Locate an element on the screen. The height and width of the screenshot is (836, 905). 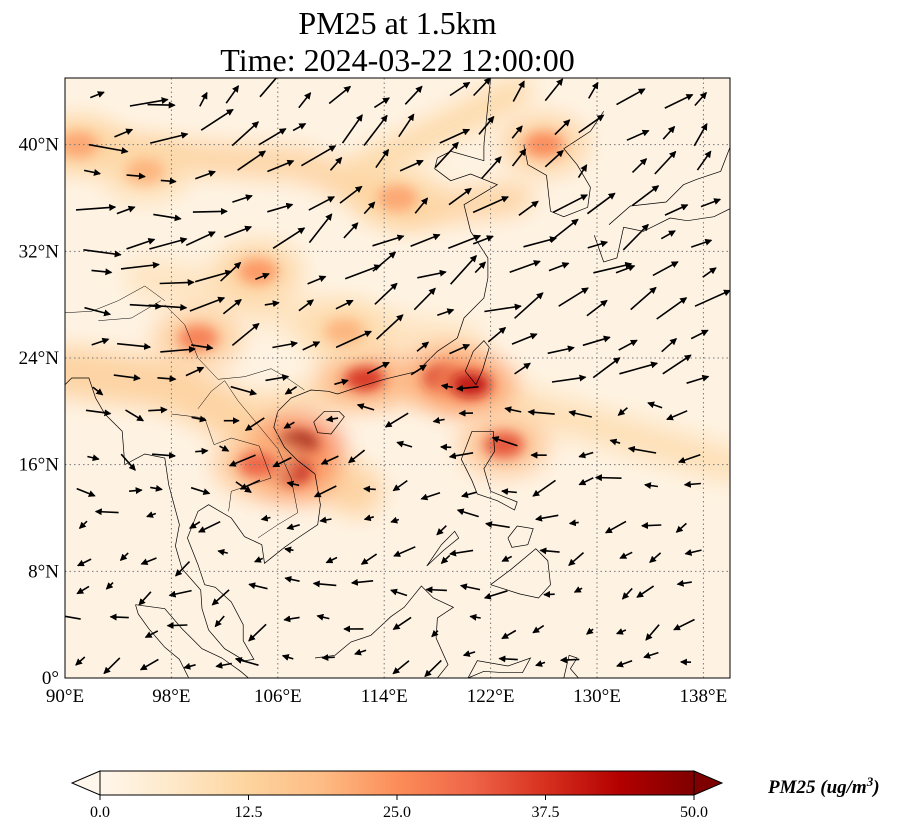
lon-tick-label: 98°E is located at coordinates (171, 696).